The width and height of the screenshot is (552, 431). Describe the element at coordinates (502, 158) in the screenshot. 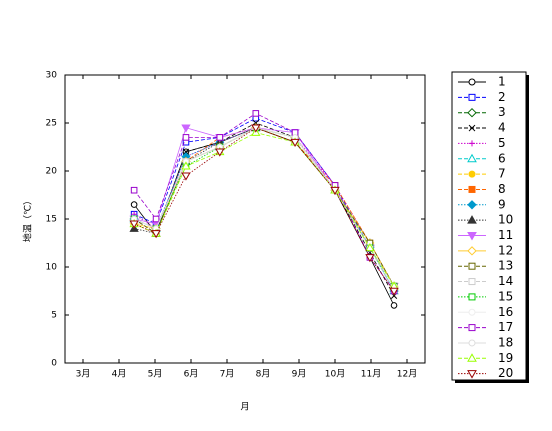

I see `legend-label: 6` at that location.